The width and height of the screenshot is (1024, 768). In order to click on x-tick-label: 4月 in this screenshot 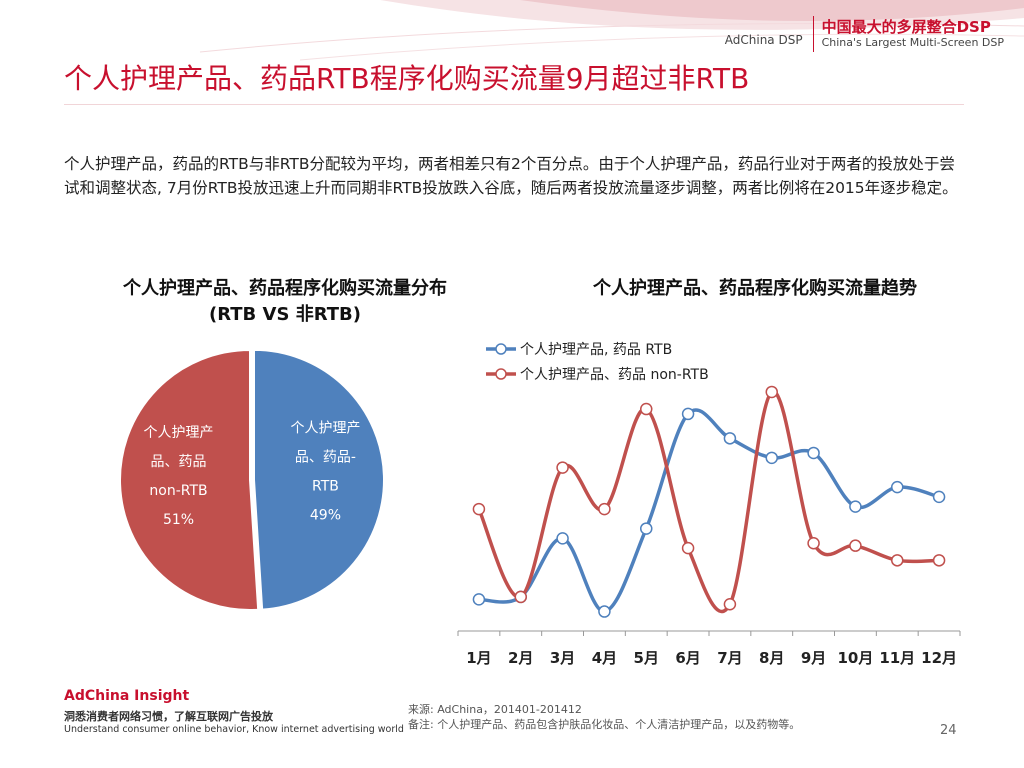, I will do `click(604, 658)`.